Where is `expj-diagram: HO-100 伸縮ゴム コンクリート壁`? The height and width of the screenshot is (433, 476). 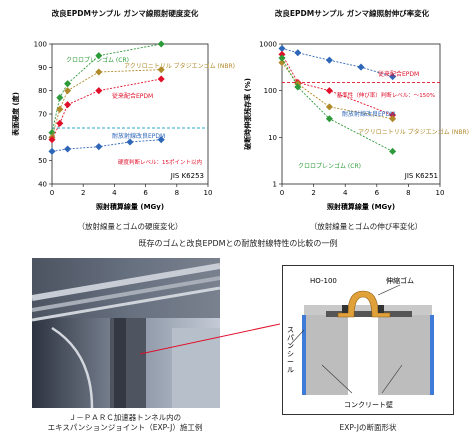 expj-diagram: HO-100 伸縮ゴム コンクリート壁 is located at coordinates (368, 340).